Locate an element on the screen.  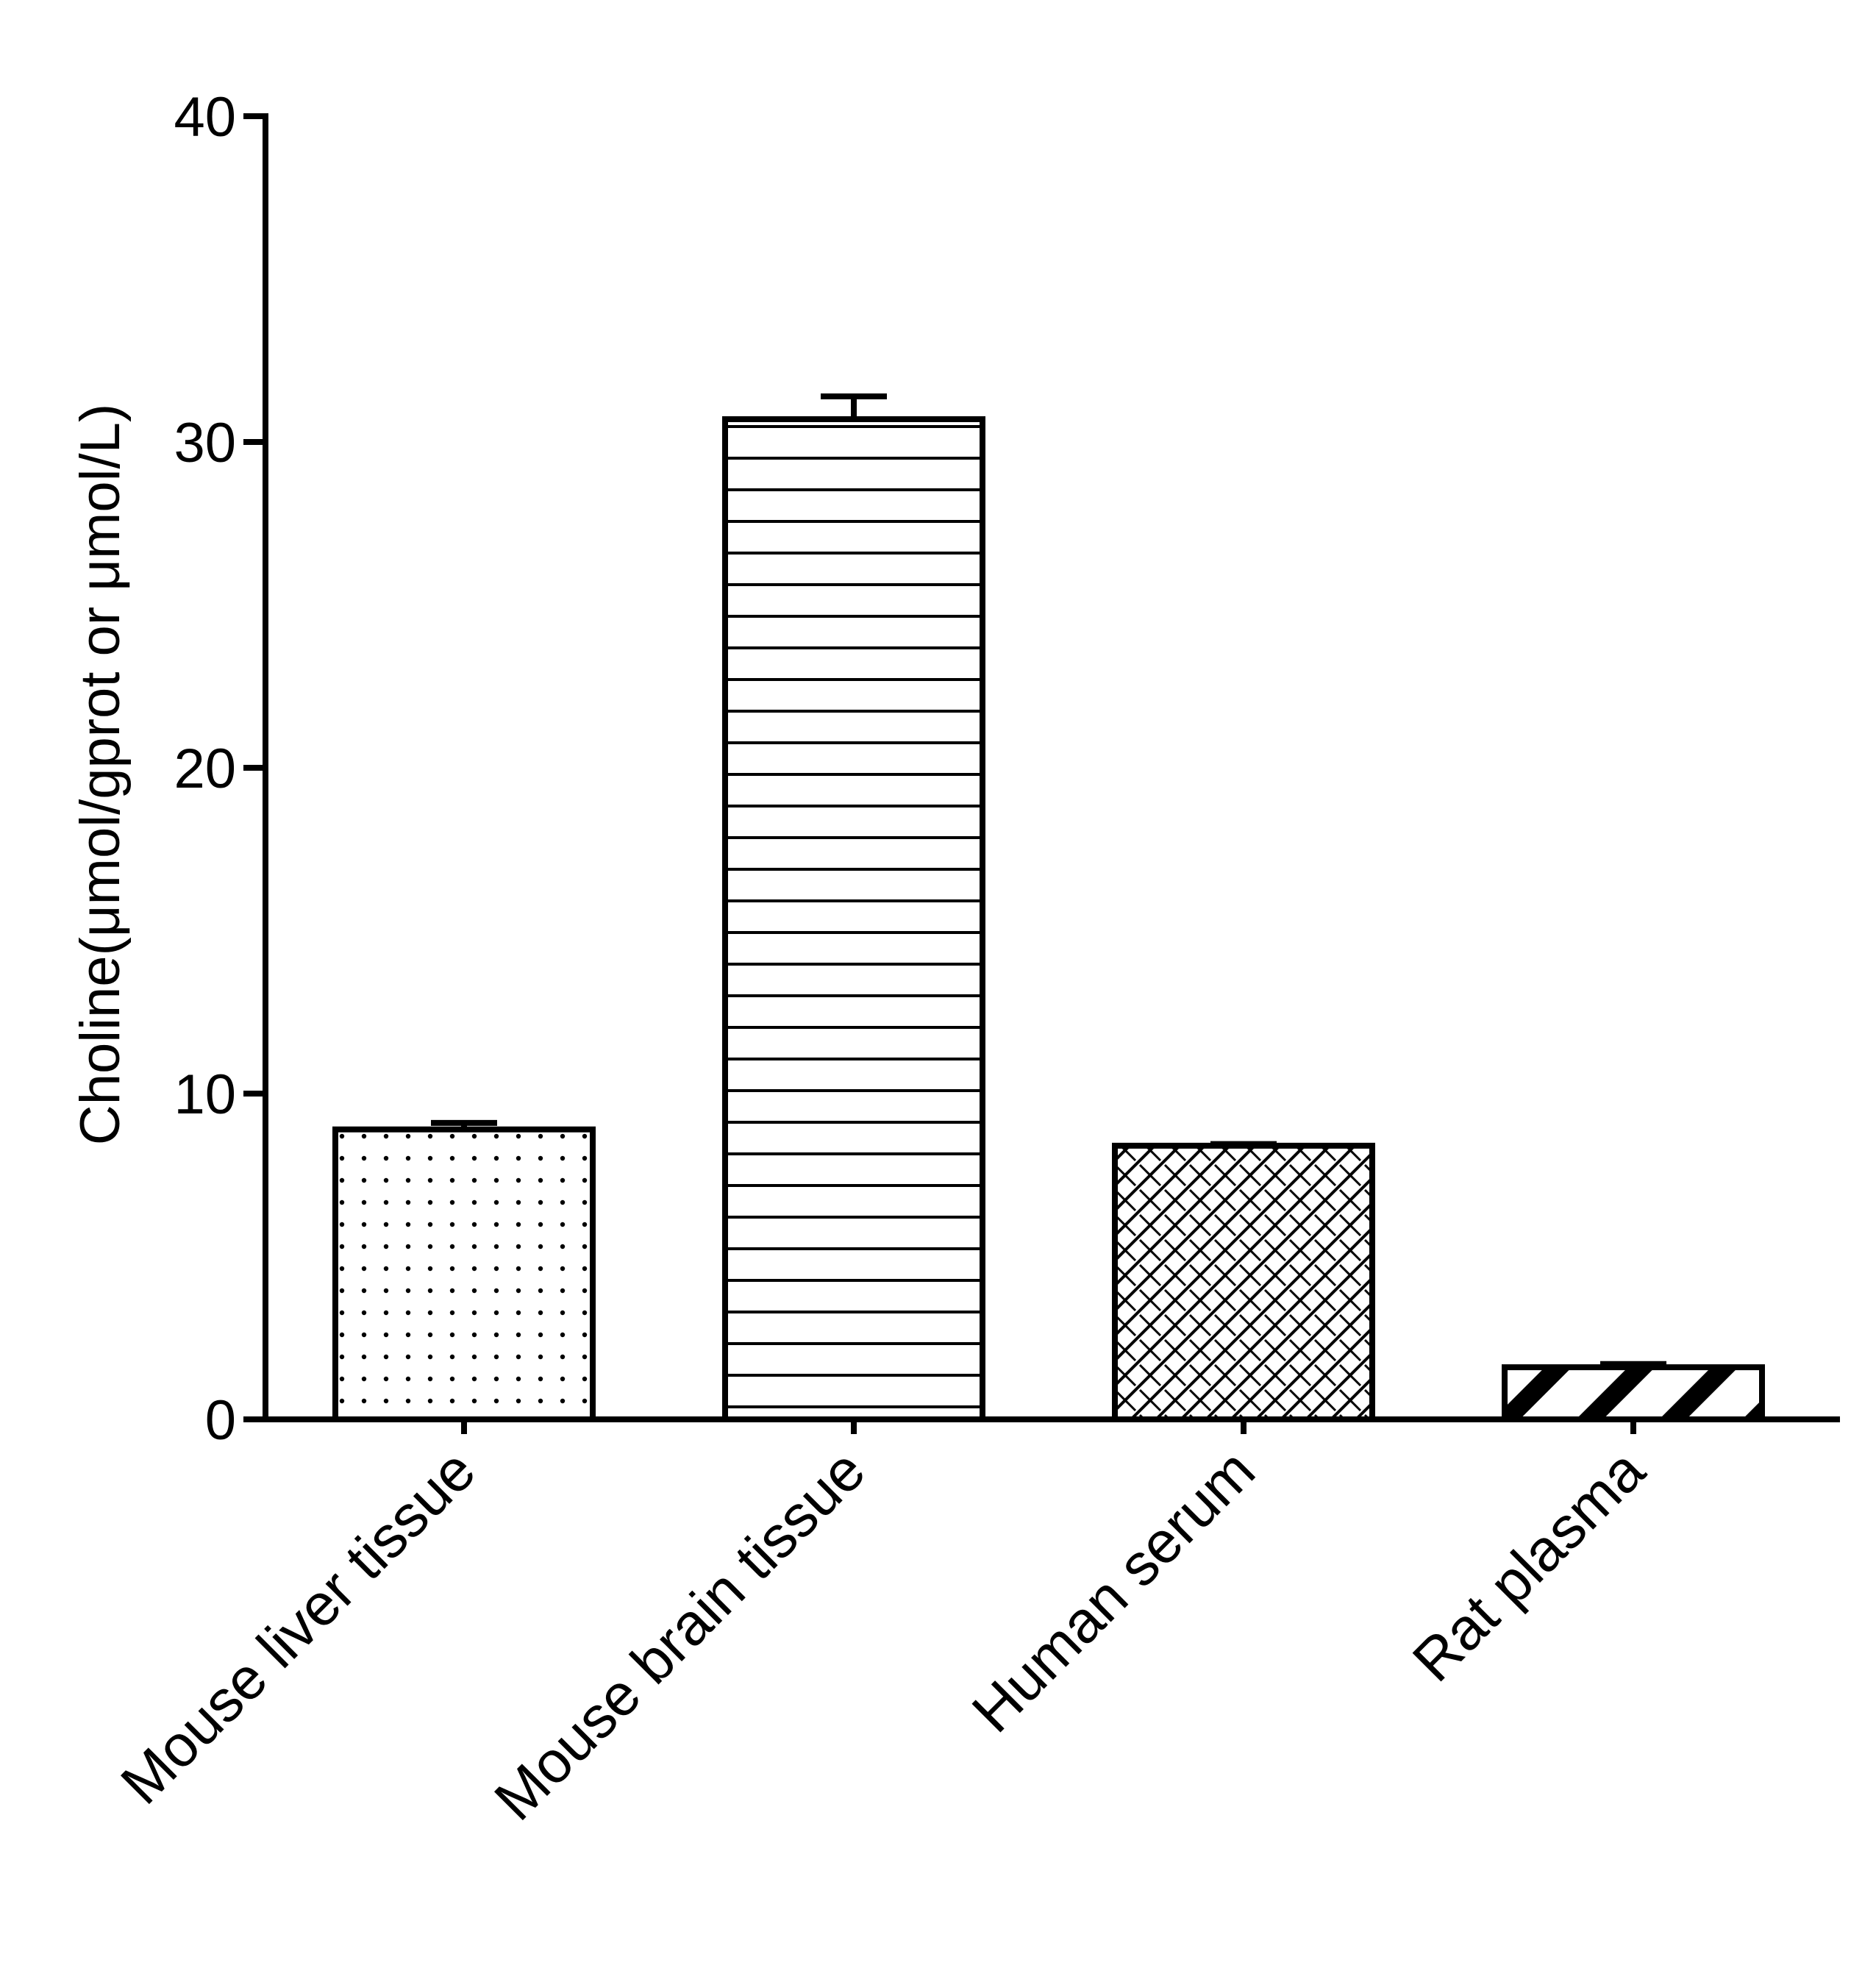
y-tick-label: 0 is located at coordinates (220, 1420).